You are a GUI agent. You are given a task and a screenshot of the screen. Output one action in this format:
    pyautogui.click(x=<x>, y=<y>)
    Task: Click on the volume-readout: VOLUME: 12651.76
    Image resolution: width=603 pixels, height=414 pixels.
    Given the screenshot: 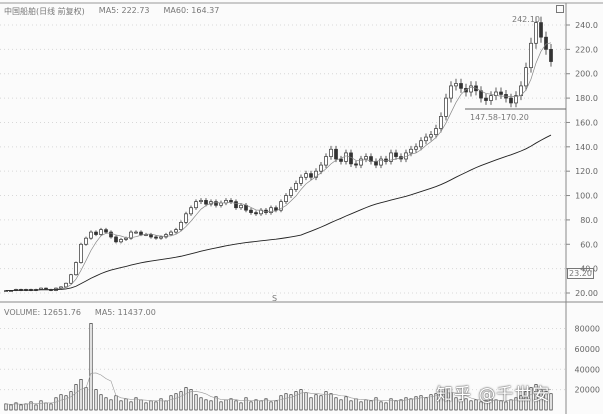 What is the action you would take?
    pyautogui.click(x=42, y=312)
    